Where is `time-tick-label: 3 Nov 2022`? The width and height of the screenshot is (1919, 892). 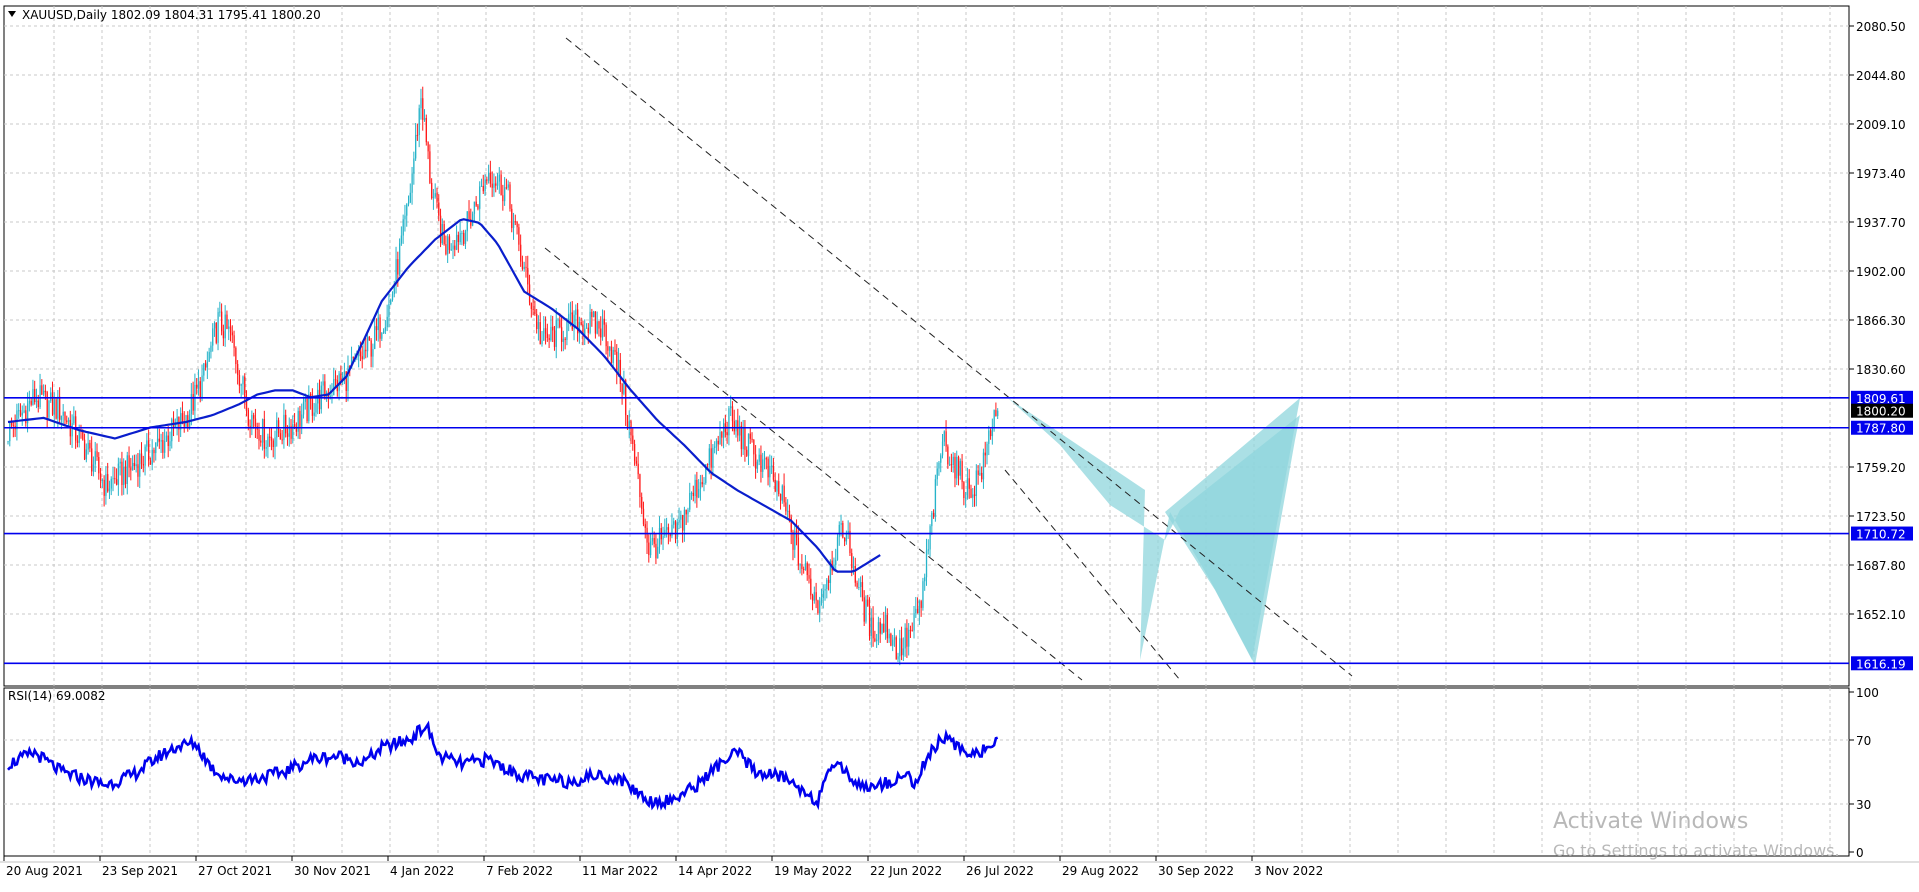
time-tick-label: 3 Nov 2022 is located at coordinates (1288, 871).